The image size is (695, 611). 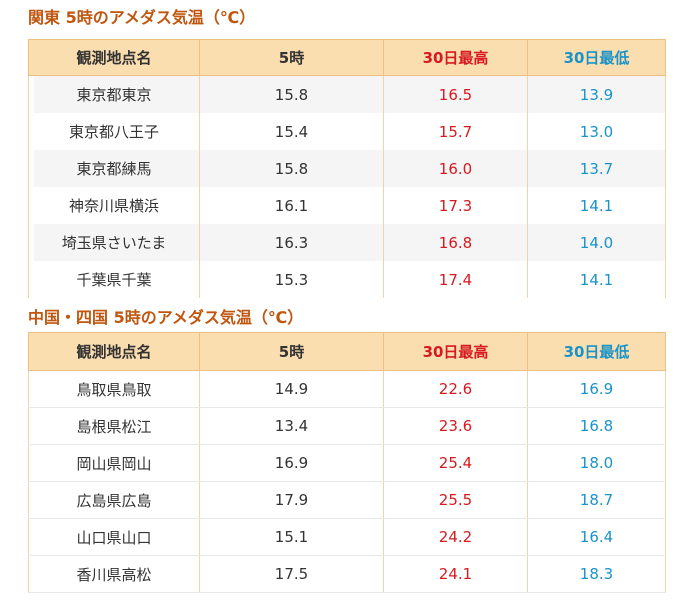 I want to click on high-temp: 25.4, so click(x=455, y=463).